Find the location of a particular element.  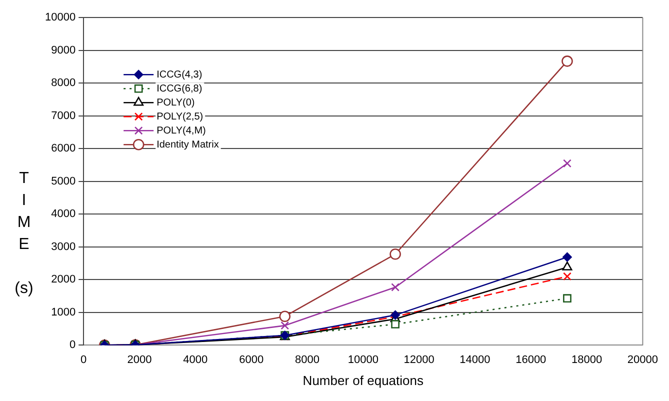

y-tick-label: 5000 is located at coordinates (63, 181).